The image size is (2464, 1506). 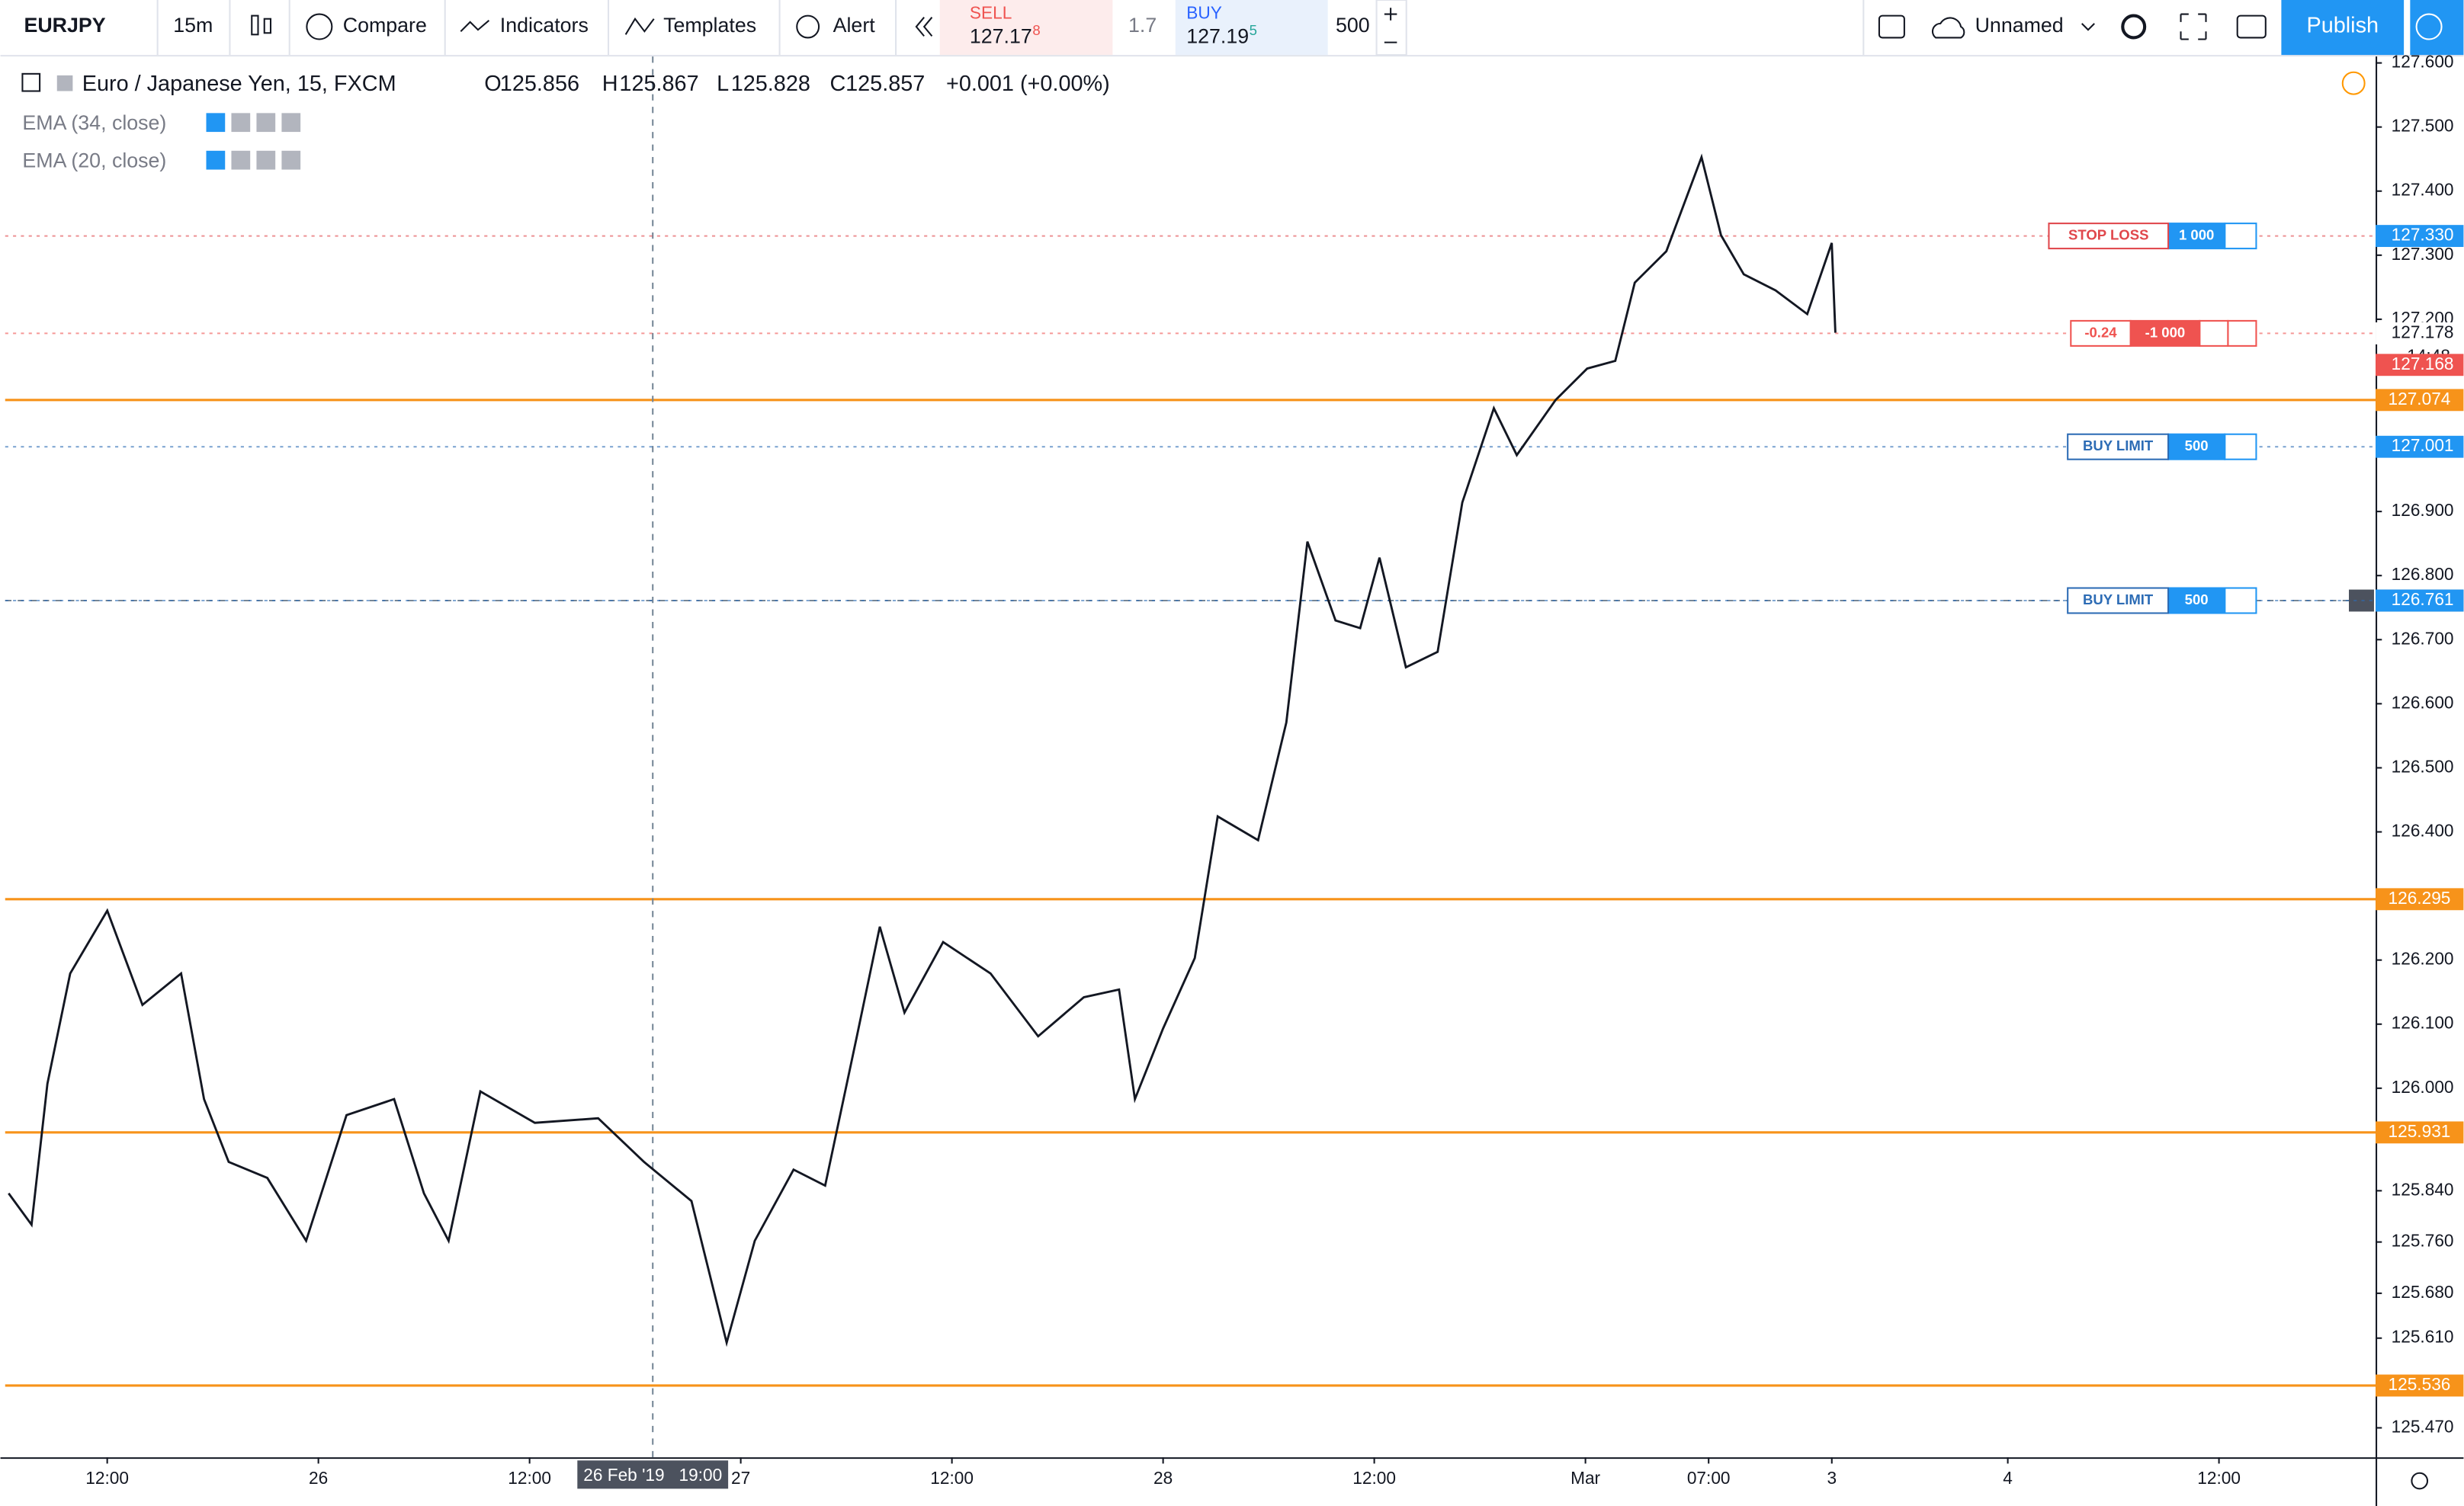 What do you see at coordinates (1218, 36) in the screenshot?
I see `buy-price: 127.19` at bounding box center [1218, 36].